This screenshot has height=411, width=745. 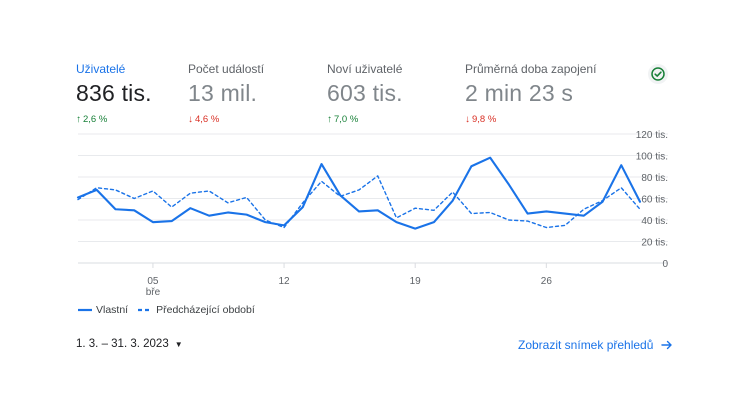 What do you see at coordinates (145, 310) in the screenshot?
I see `dashed-line-icon` at bounding box center [145, 310].